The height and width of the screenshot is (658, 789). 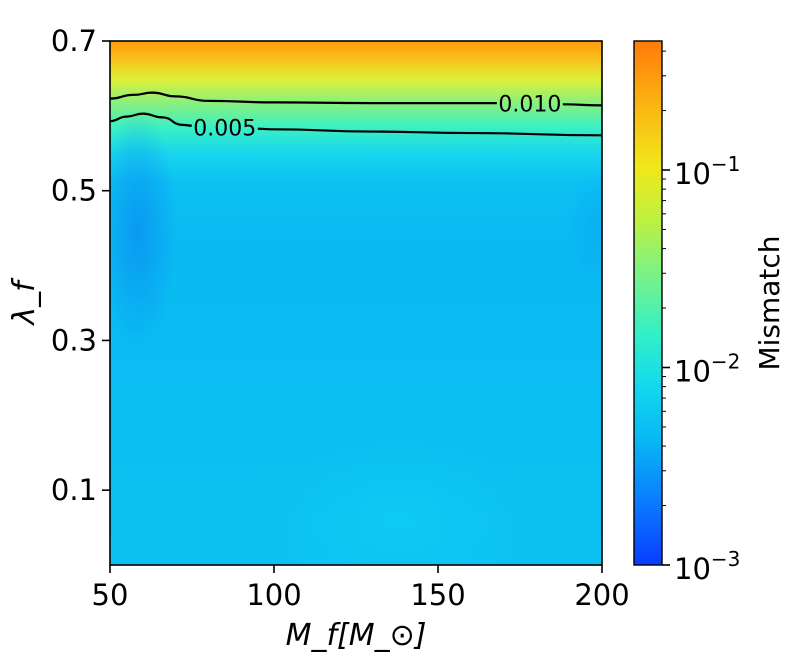 I want to click on y-axis: 0.1 0.3 0.5 0.7, so click(x=80, y=265).